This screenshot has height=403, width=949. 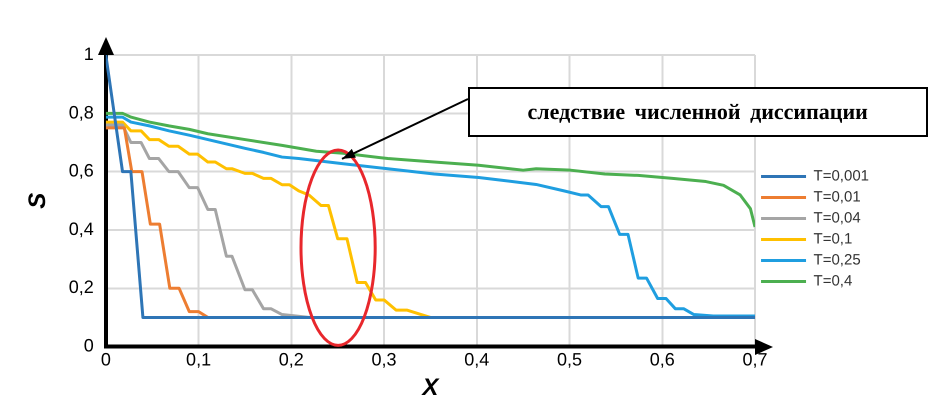 What do you see at coordinates (837, 197) in the screenshot?
I see `legend-label: T=0,01` at bounding box center [837, 197].